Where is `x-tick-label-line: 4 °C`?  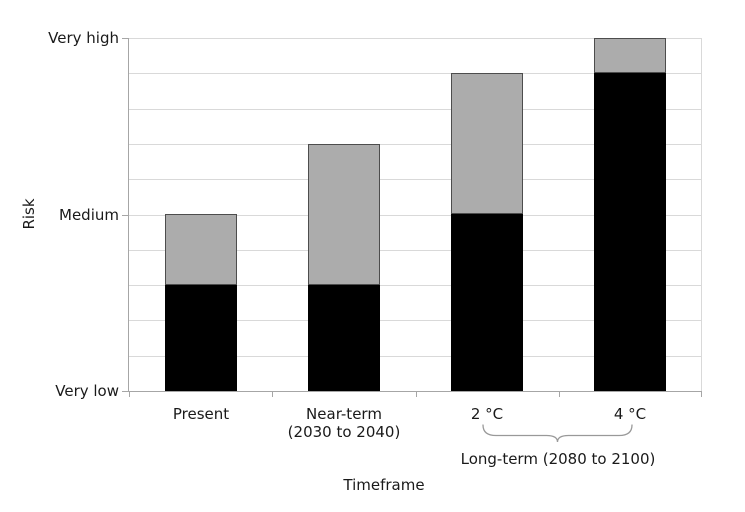
x-tick-label-line: 4 °C is located at coordinates (630, 414).